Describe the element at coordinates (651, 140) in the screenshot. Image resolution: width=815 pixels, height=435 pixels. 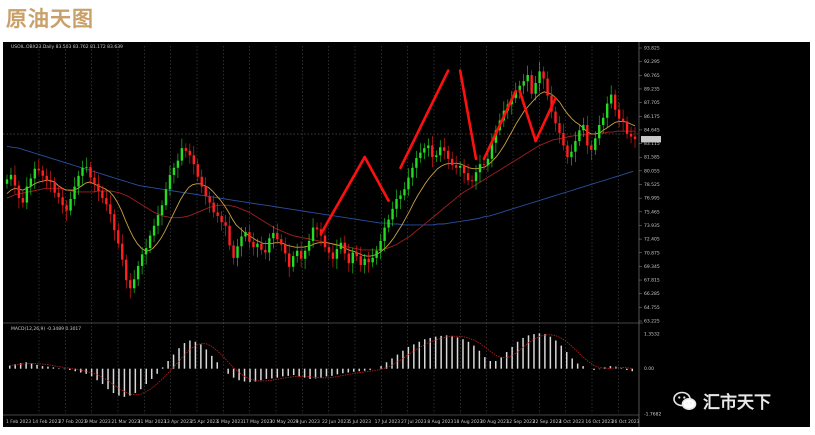
I see `price-tag-text: 83.639` at that location.